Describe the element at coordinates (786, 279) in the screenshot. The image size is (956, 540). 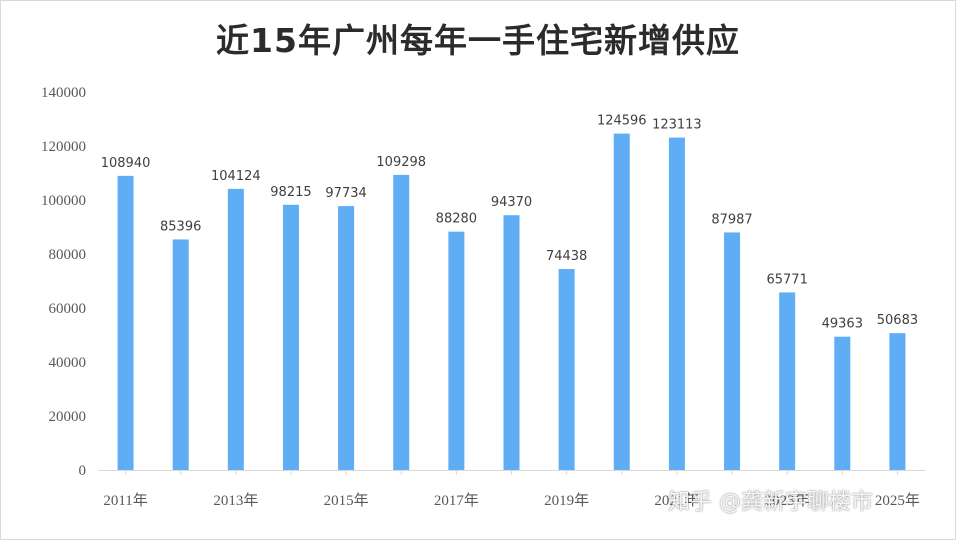
I see `data-label: 65771` at that location.